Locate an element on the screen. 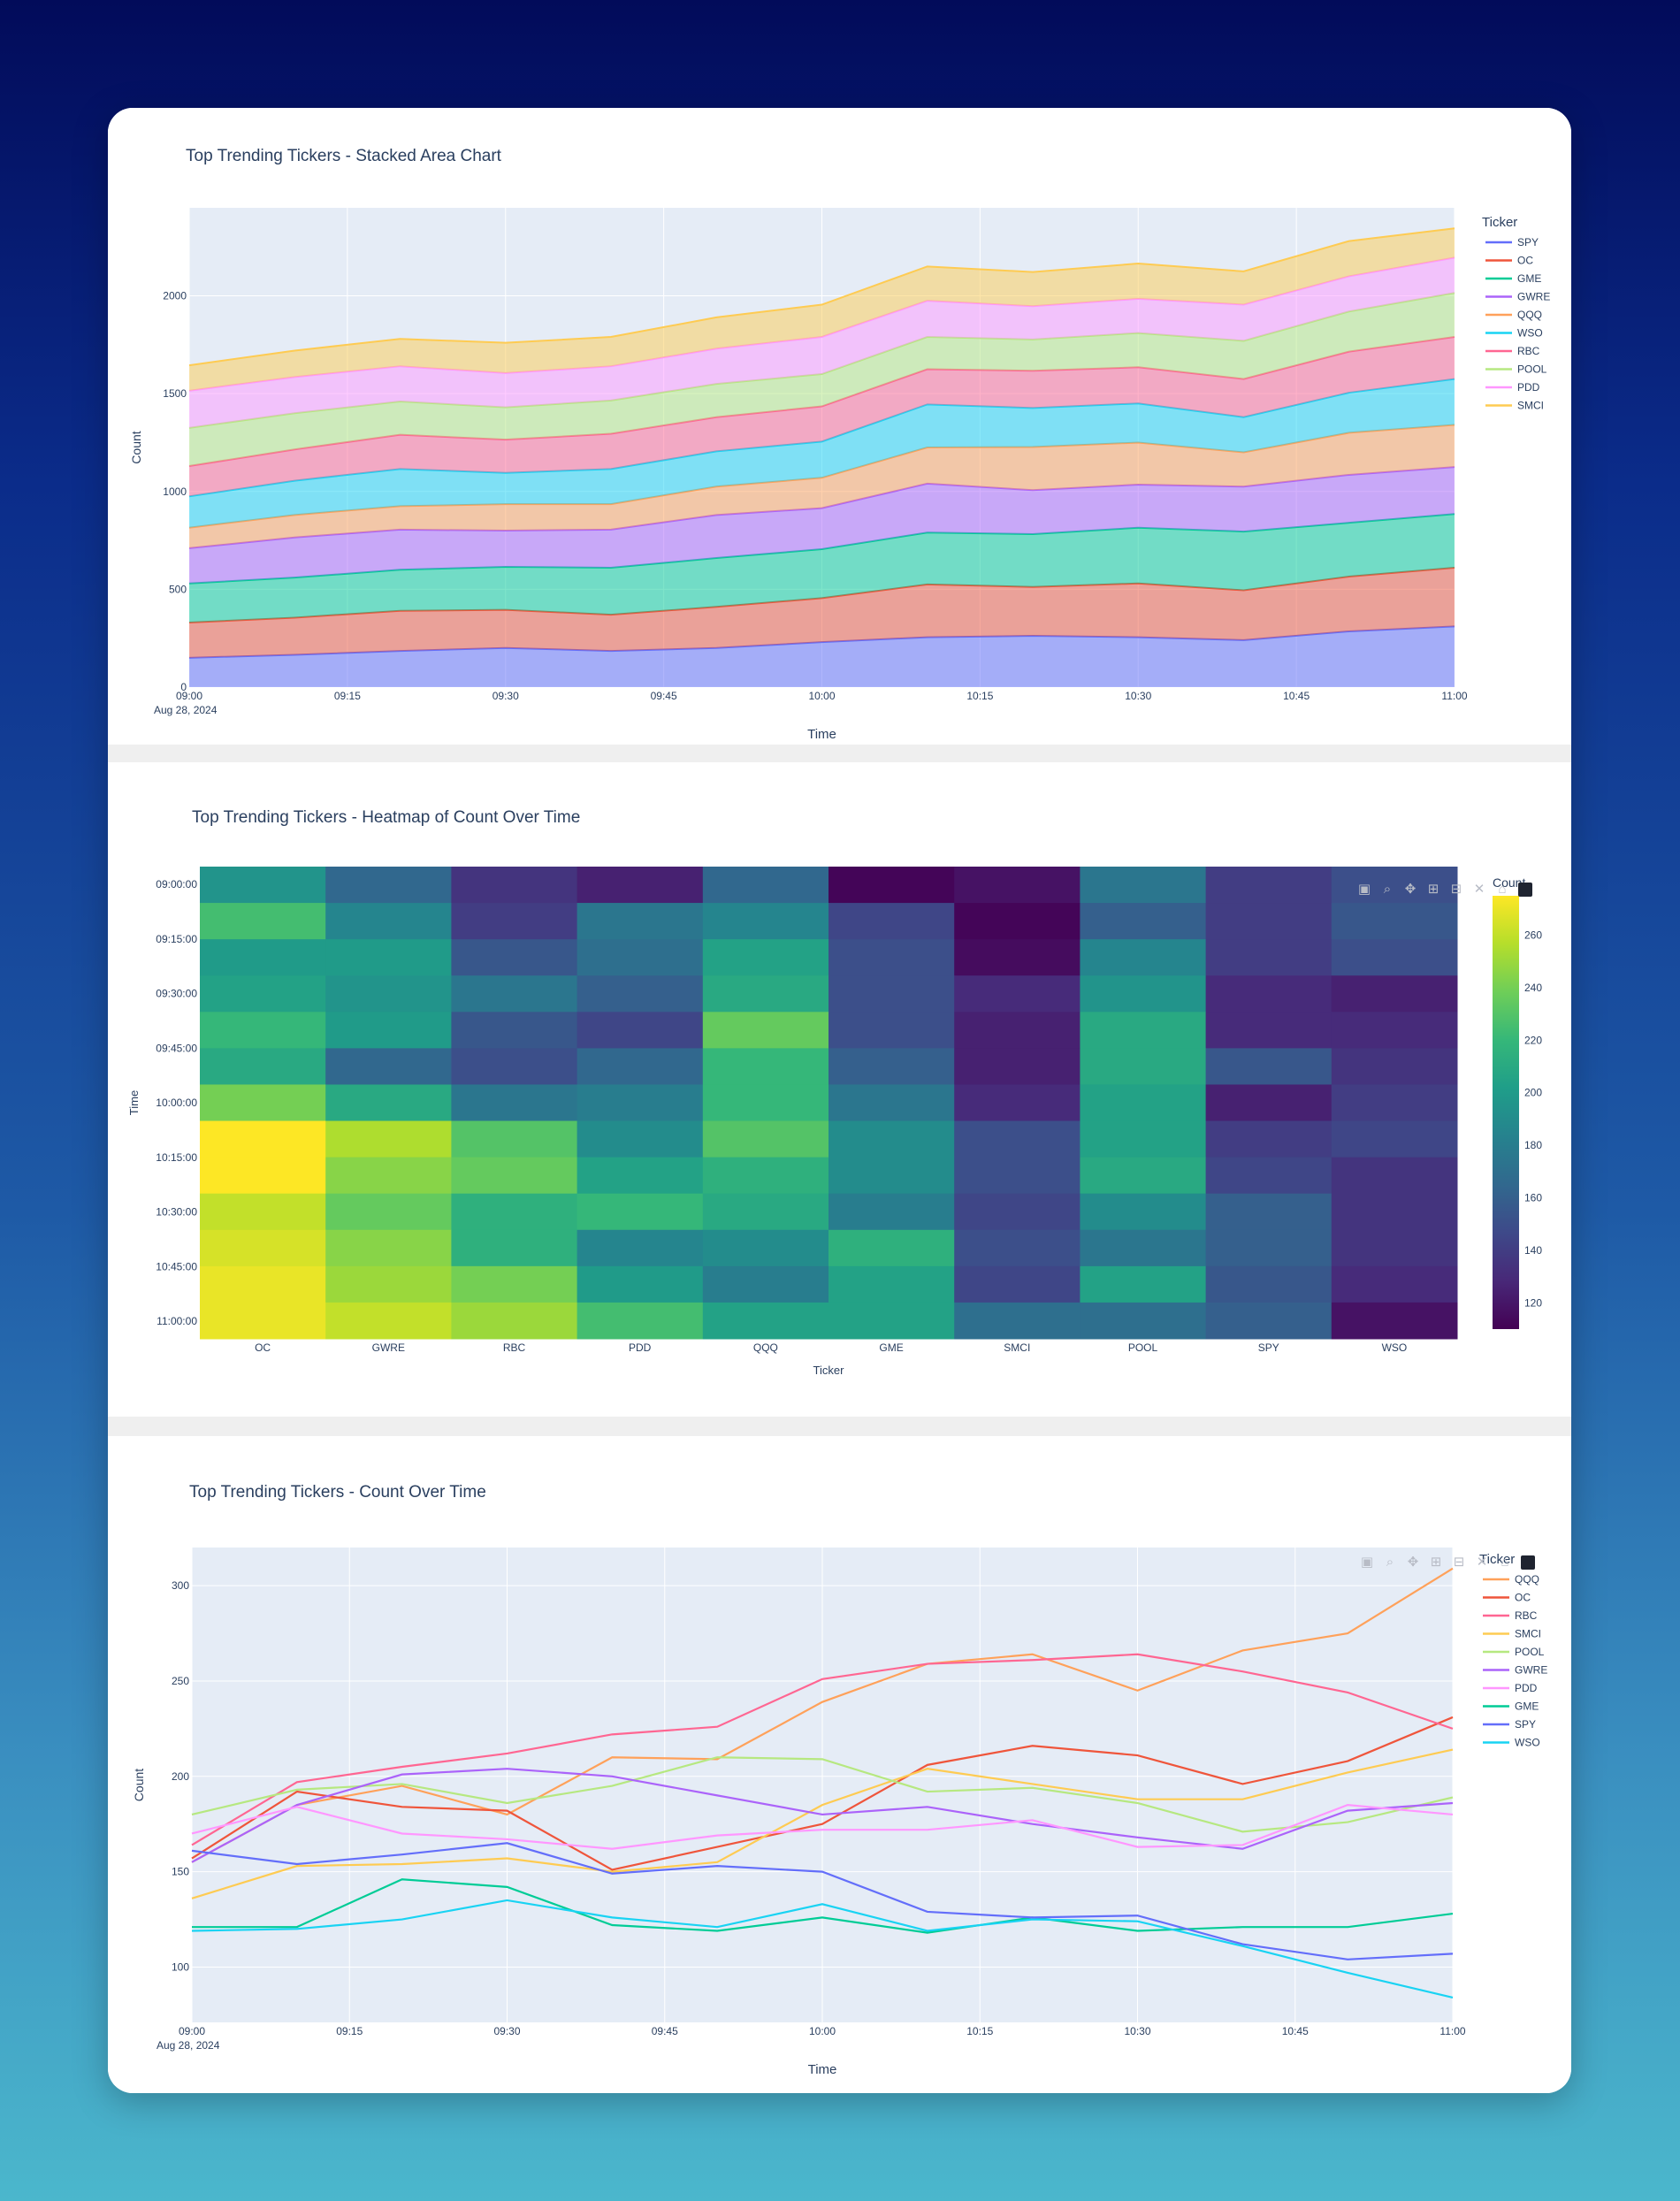 This screenshot has height=2201, width=1680. x-date-label: Aug 28, 2024 is located at coordinates (186, 710).